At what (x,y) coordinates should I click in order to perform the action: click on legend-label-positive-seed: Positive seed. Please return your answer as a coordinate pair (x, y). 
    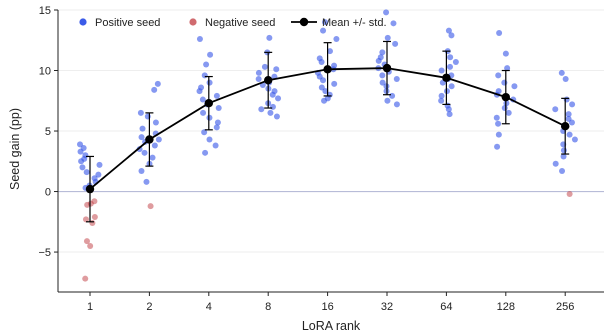
    Looking at the image, I should click on (127, 23).